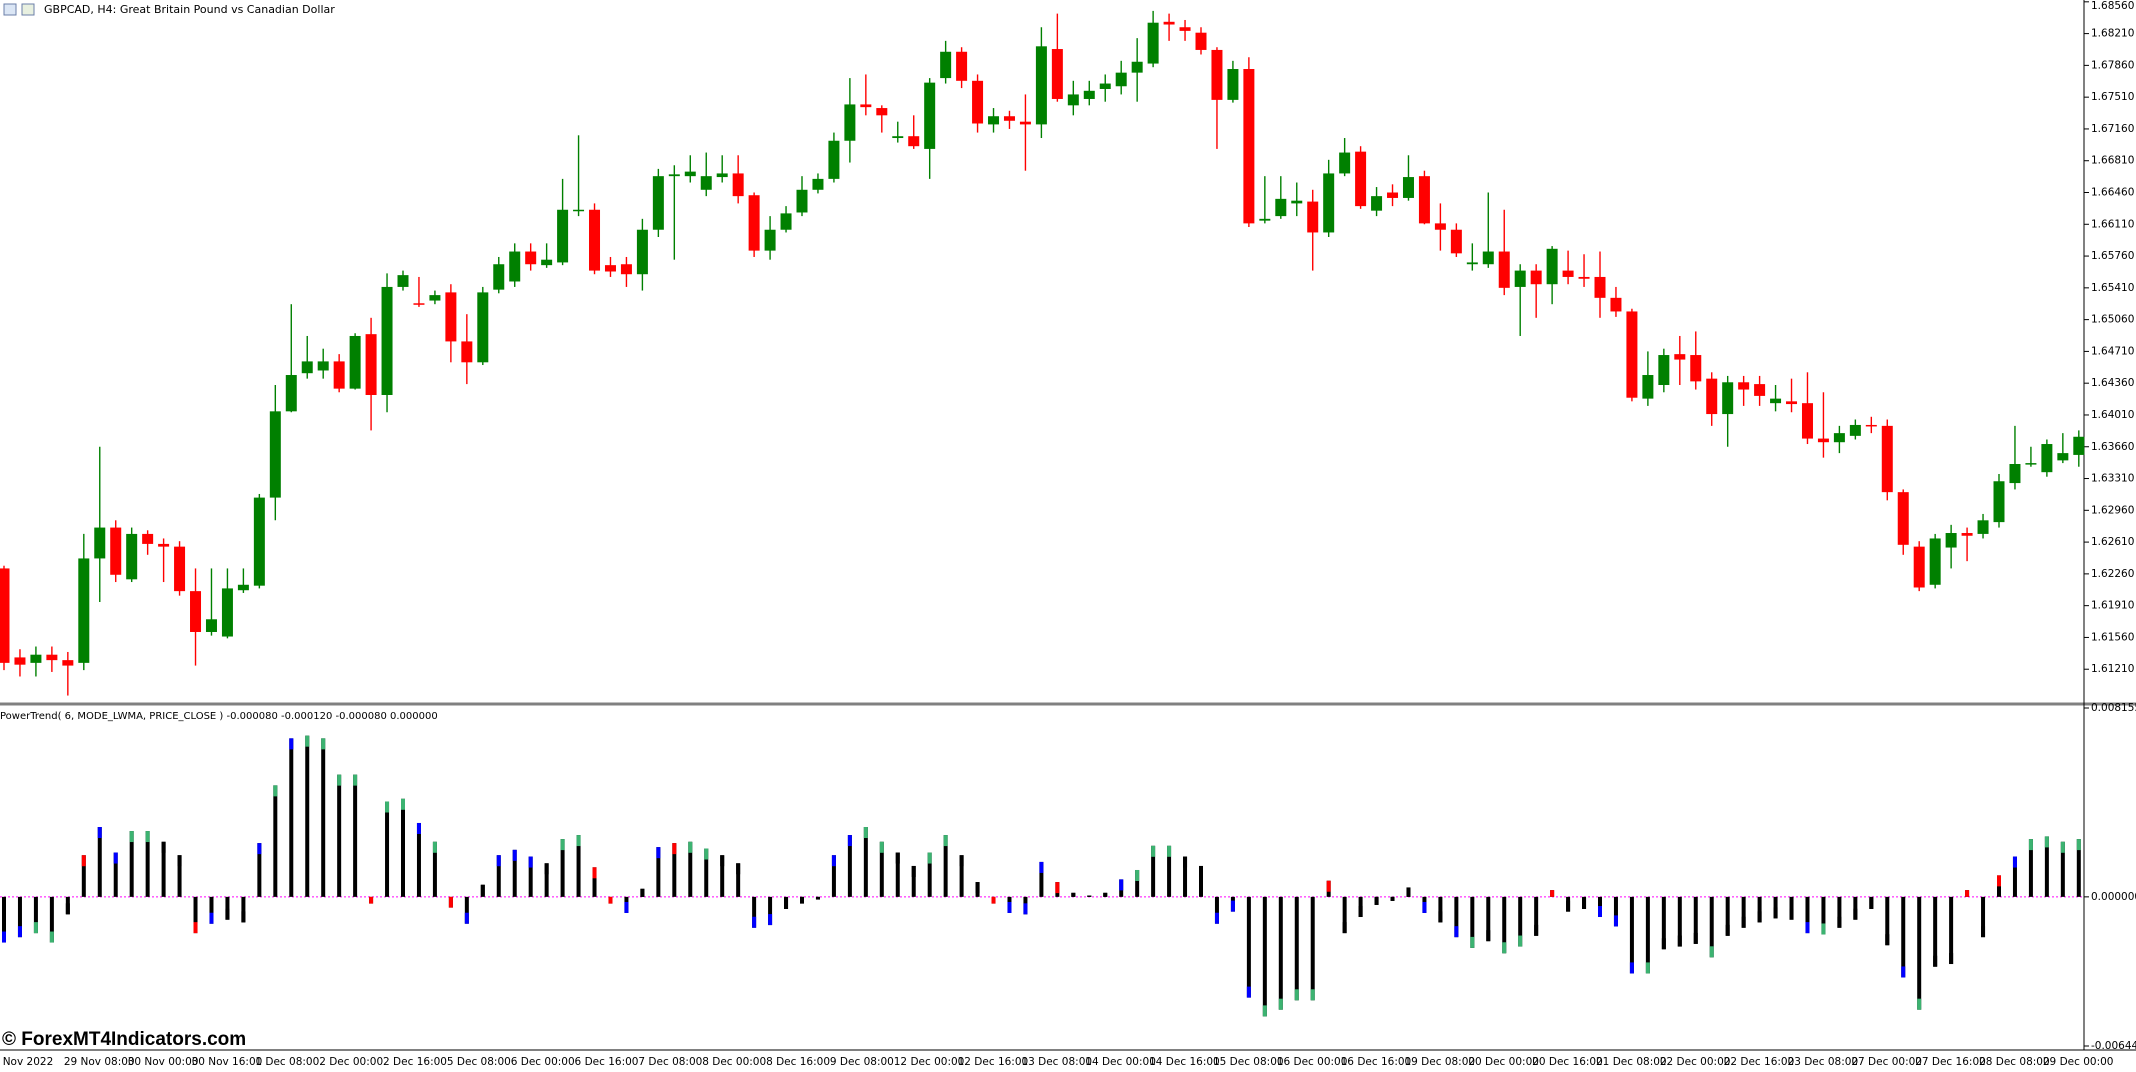 Image resolution: width=2136 pixels, height=1072 pixels. I want to click on y-tick-label: 1.61210, so click(2112, 669).